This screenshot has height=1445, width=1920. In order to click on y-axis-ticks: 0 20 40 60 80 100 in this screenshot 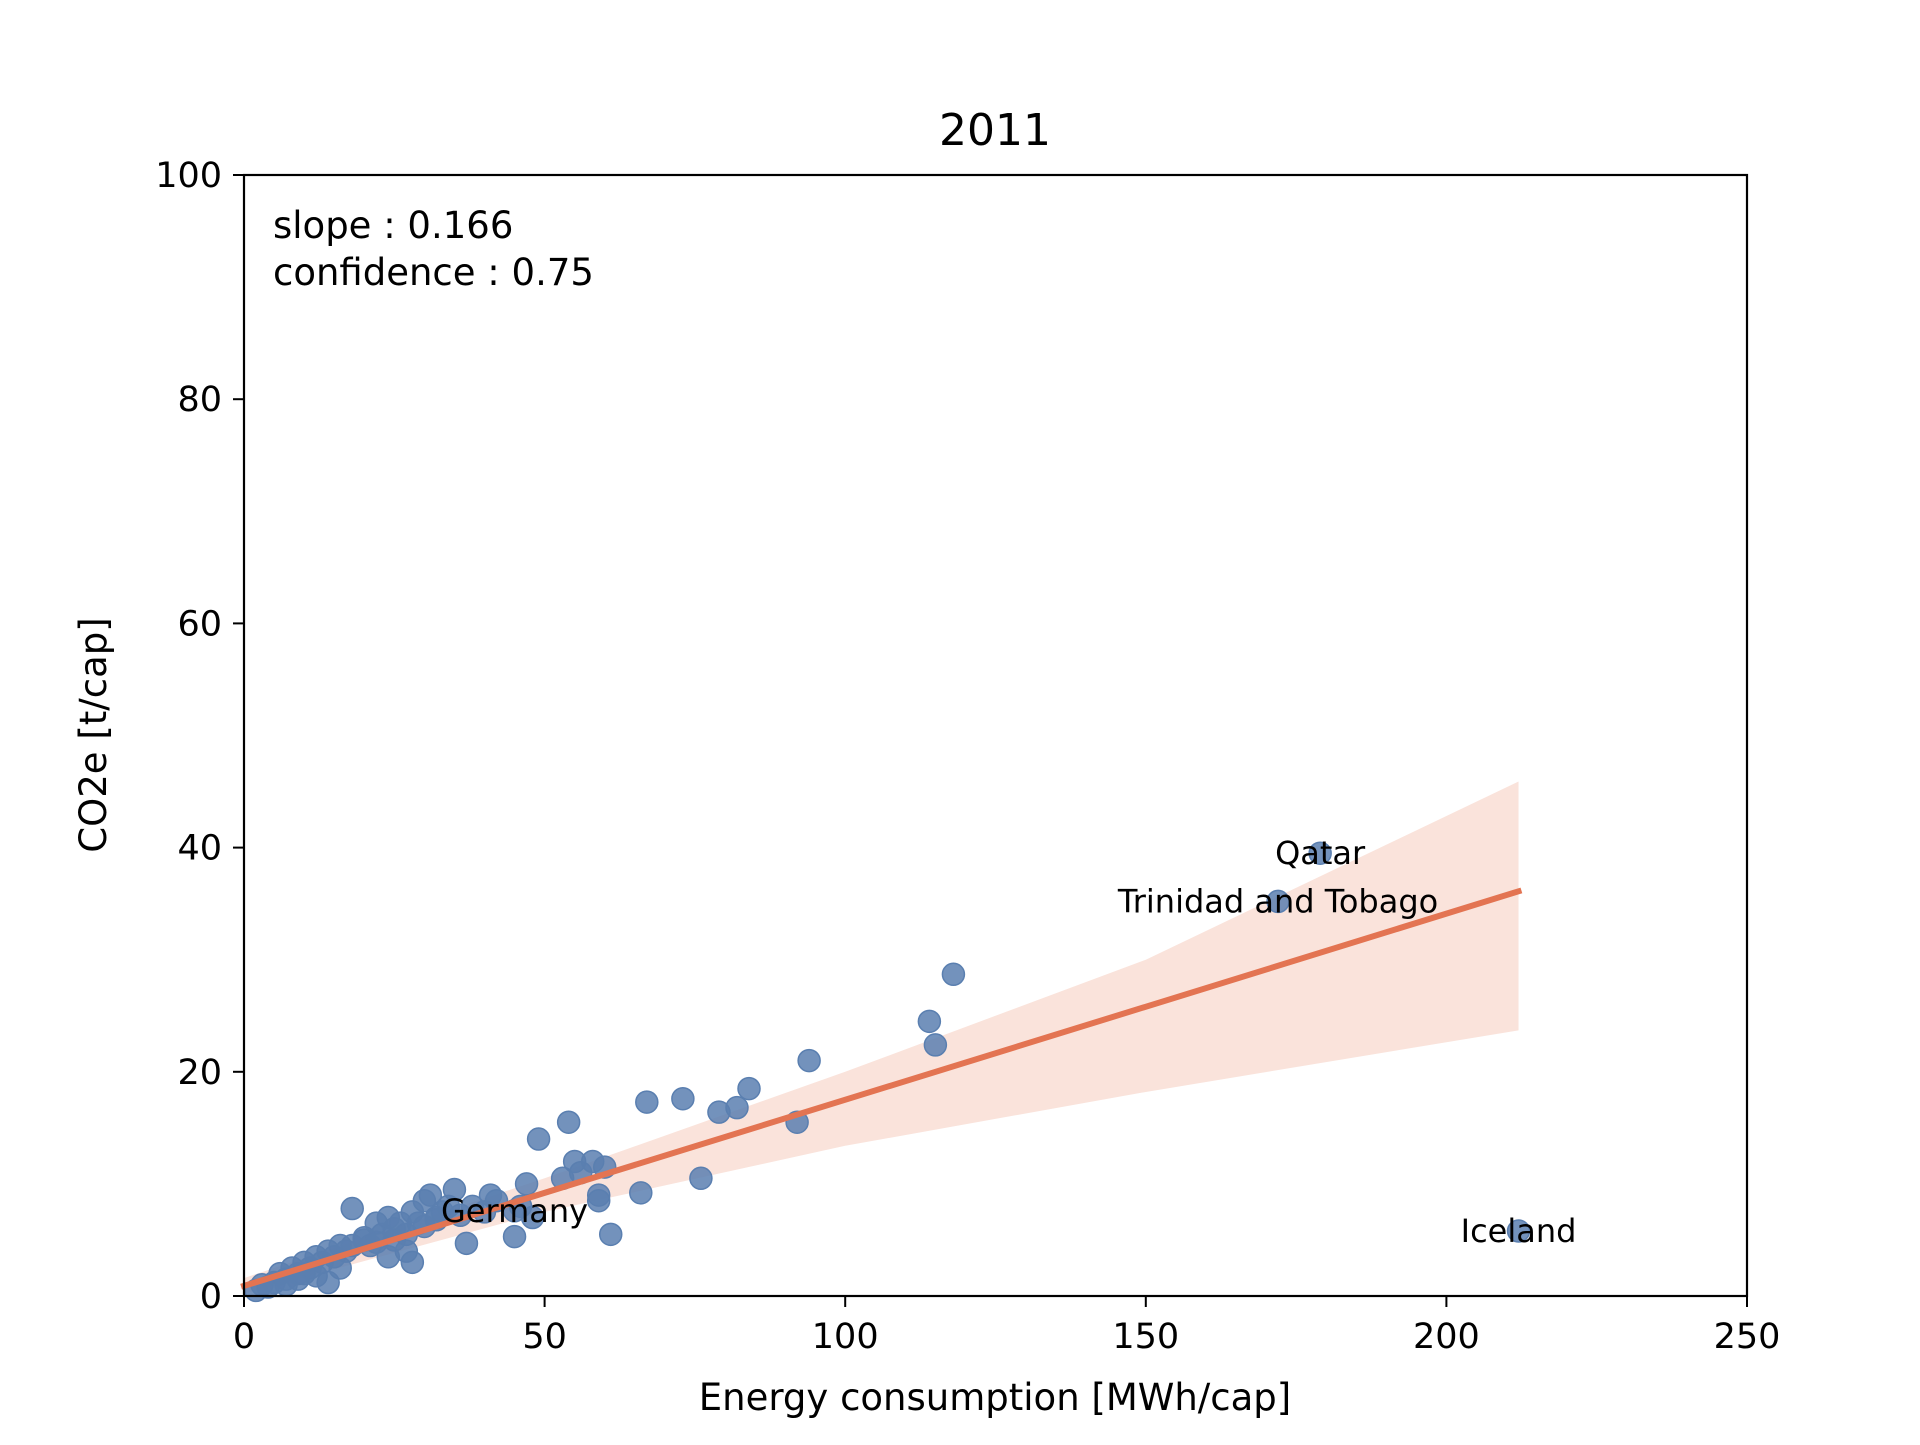, I will do `click(199, 736)`.